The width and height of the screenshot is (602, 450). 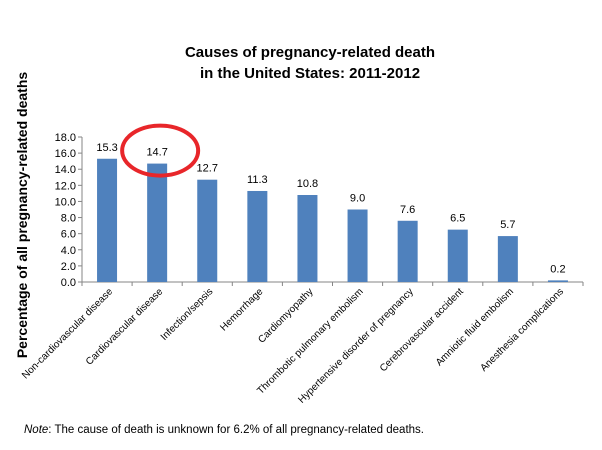 What do you see at coordinates (65, 186) in the screenshot?
I see `y-tick-label: 12.0` at bounding box center [65, 186].